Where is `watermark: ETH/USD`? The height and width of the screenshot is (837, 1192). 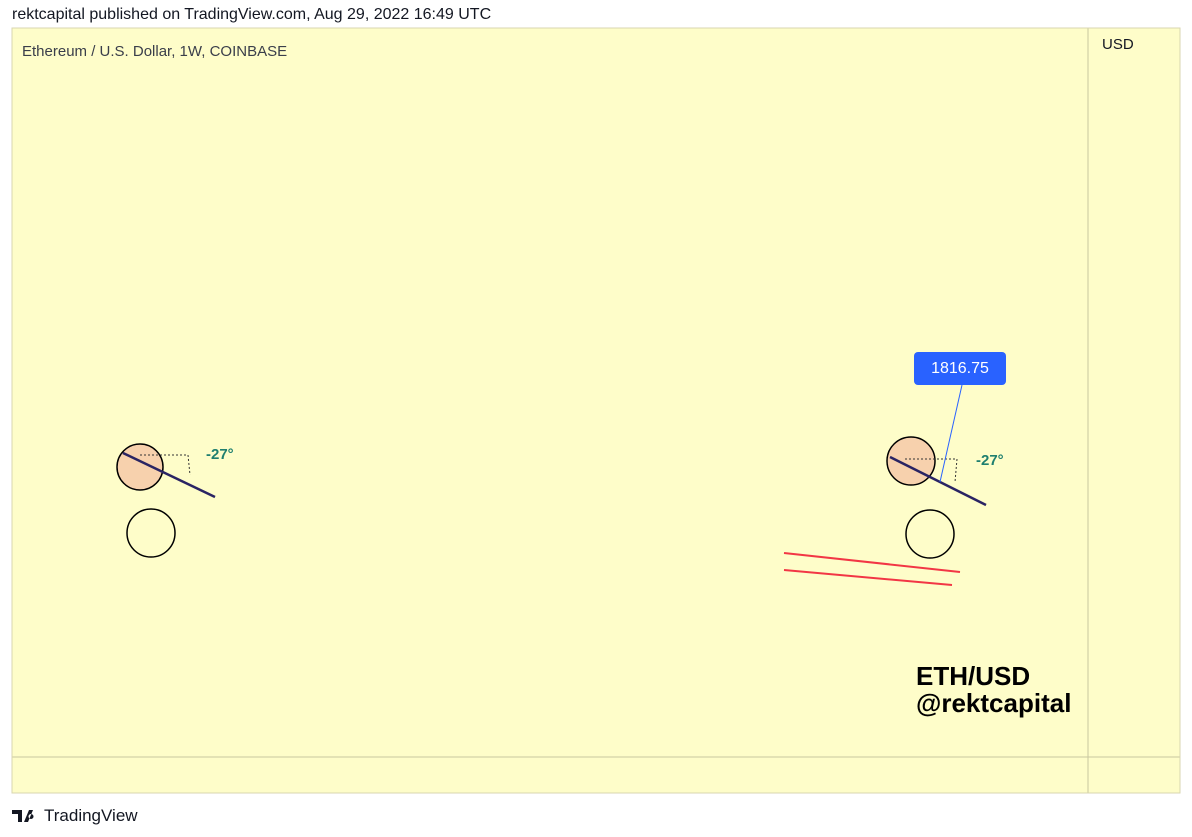
watermark: ETH/USD is located at coordinates (973, 676).